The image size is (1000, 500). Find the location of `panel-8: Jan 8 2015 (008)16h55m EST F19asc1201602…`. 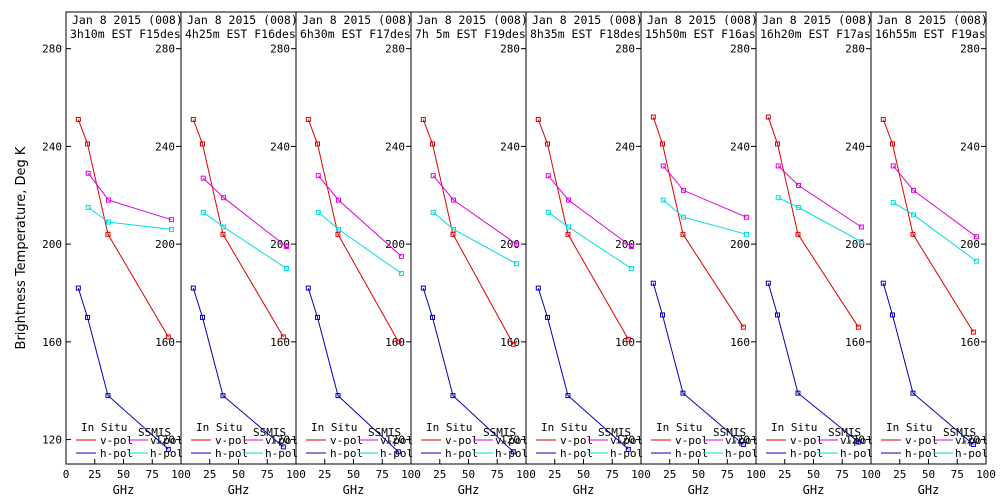

panel-8: Jan 8 2015 (008)16h55m EST F19asc1201602… is located at coordinates (933, 254).